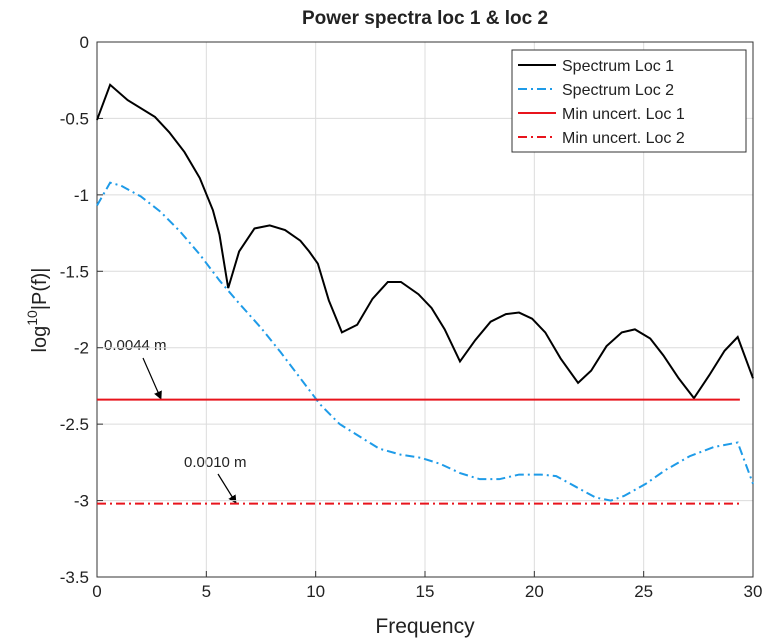 The height and width of the screenshot is (639, 768). Describe the element at coordinates (753, 591) in the screenshot. I see `x-tick-label: 30` at that location.